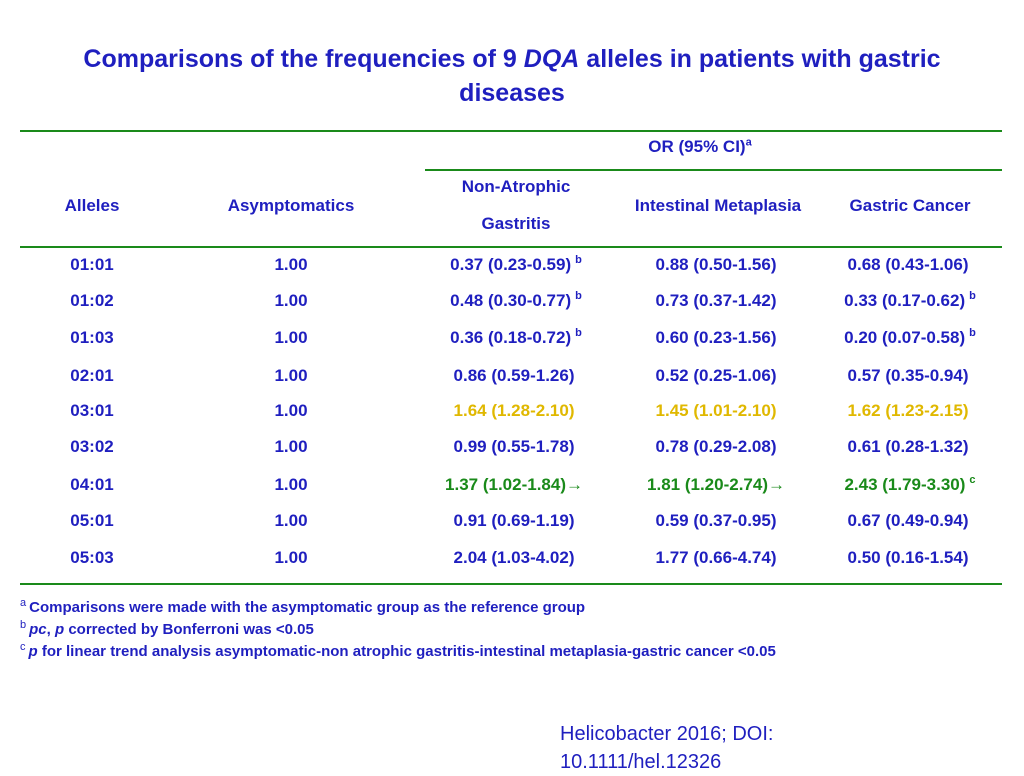 The width and height of the screenshot is (1024, 776). What do you see at coordinates (908, 375) in the screenshot?
I see `cell-gc: 0.57 (0.35-0.94)` at bounding box center [908, 375].